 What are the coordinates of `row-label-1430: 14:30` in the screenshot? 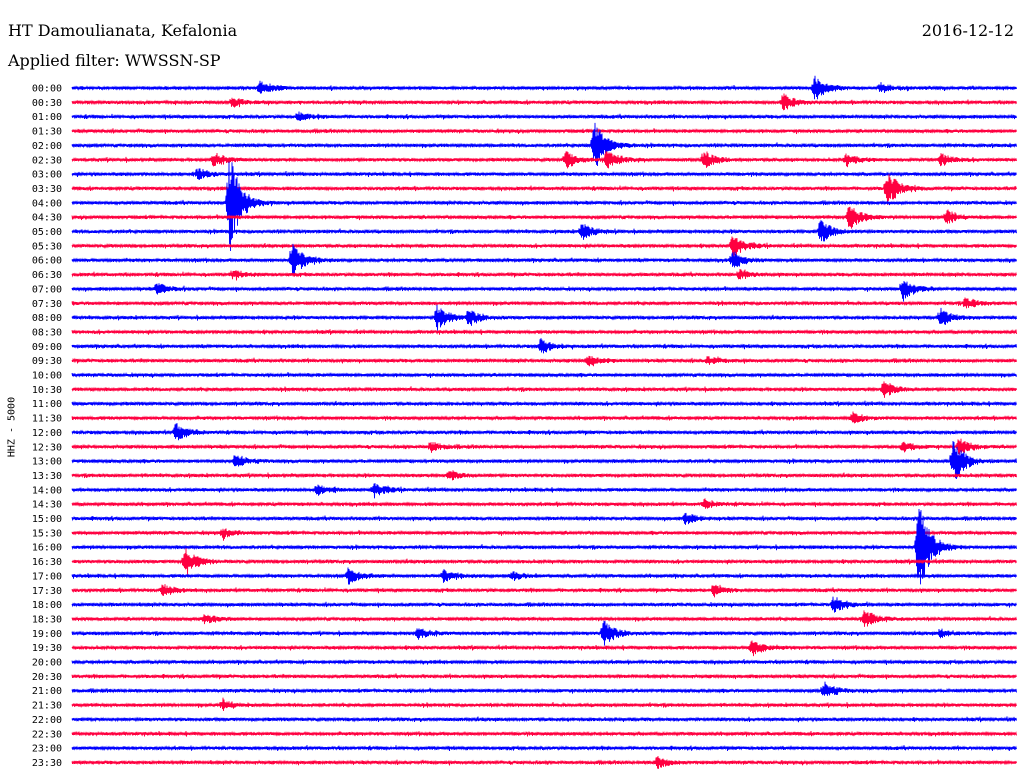 It's located at (47, 505).